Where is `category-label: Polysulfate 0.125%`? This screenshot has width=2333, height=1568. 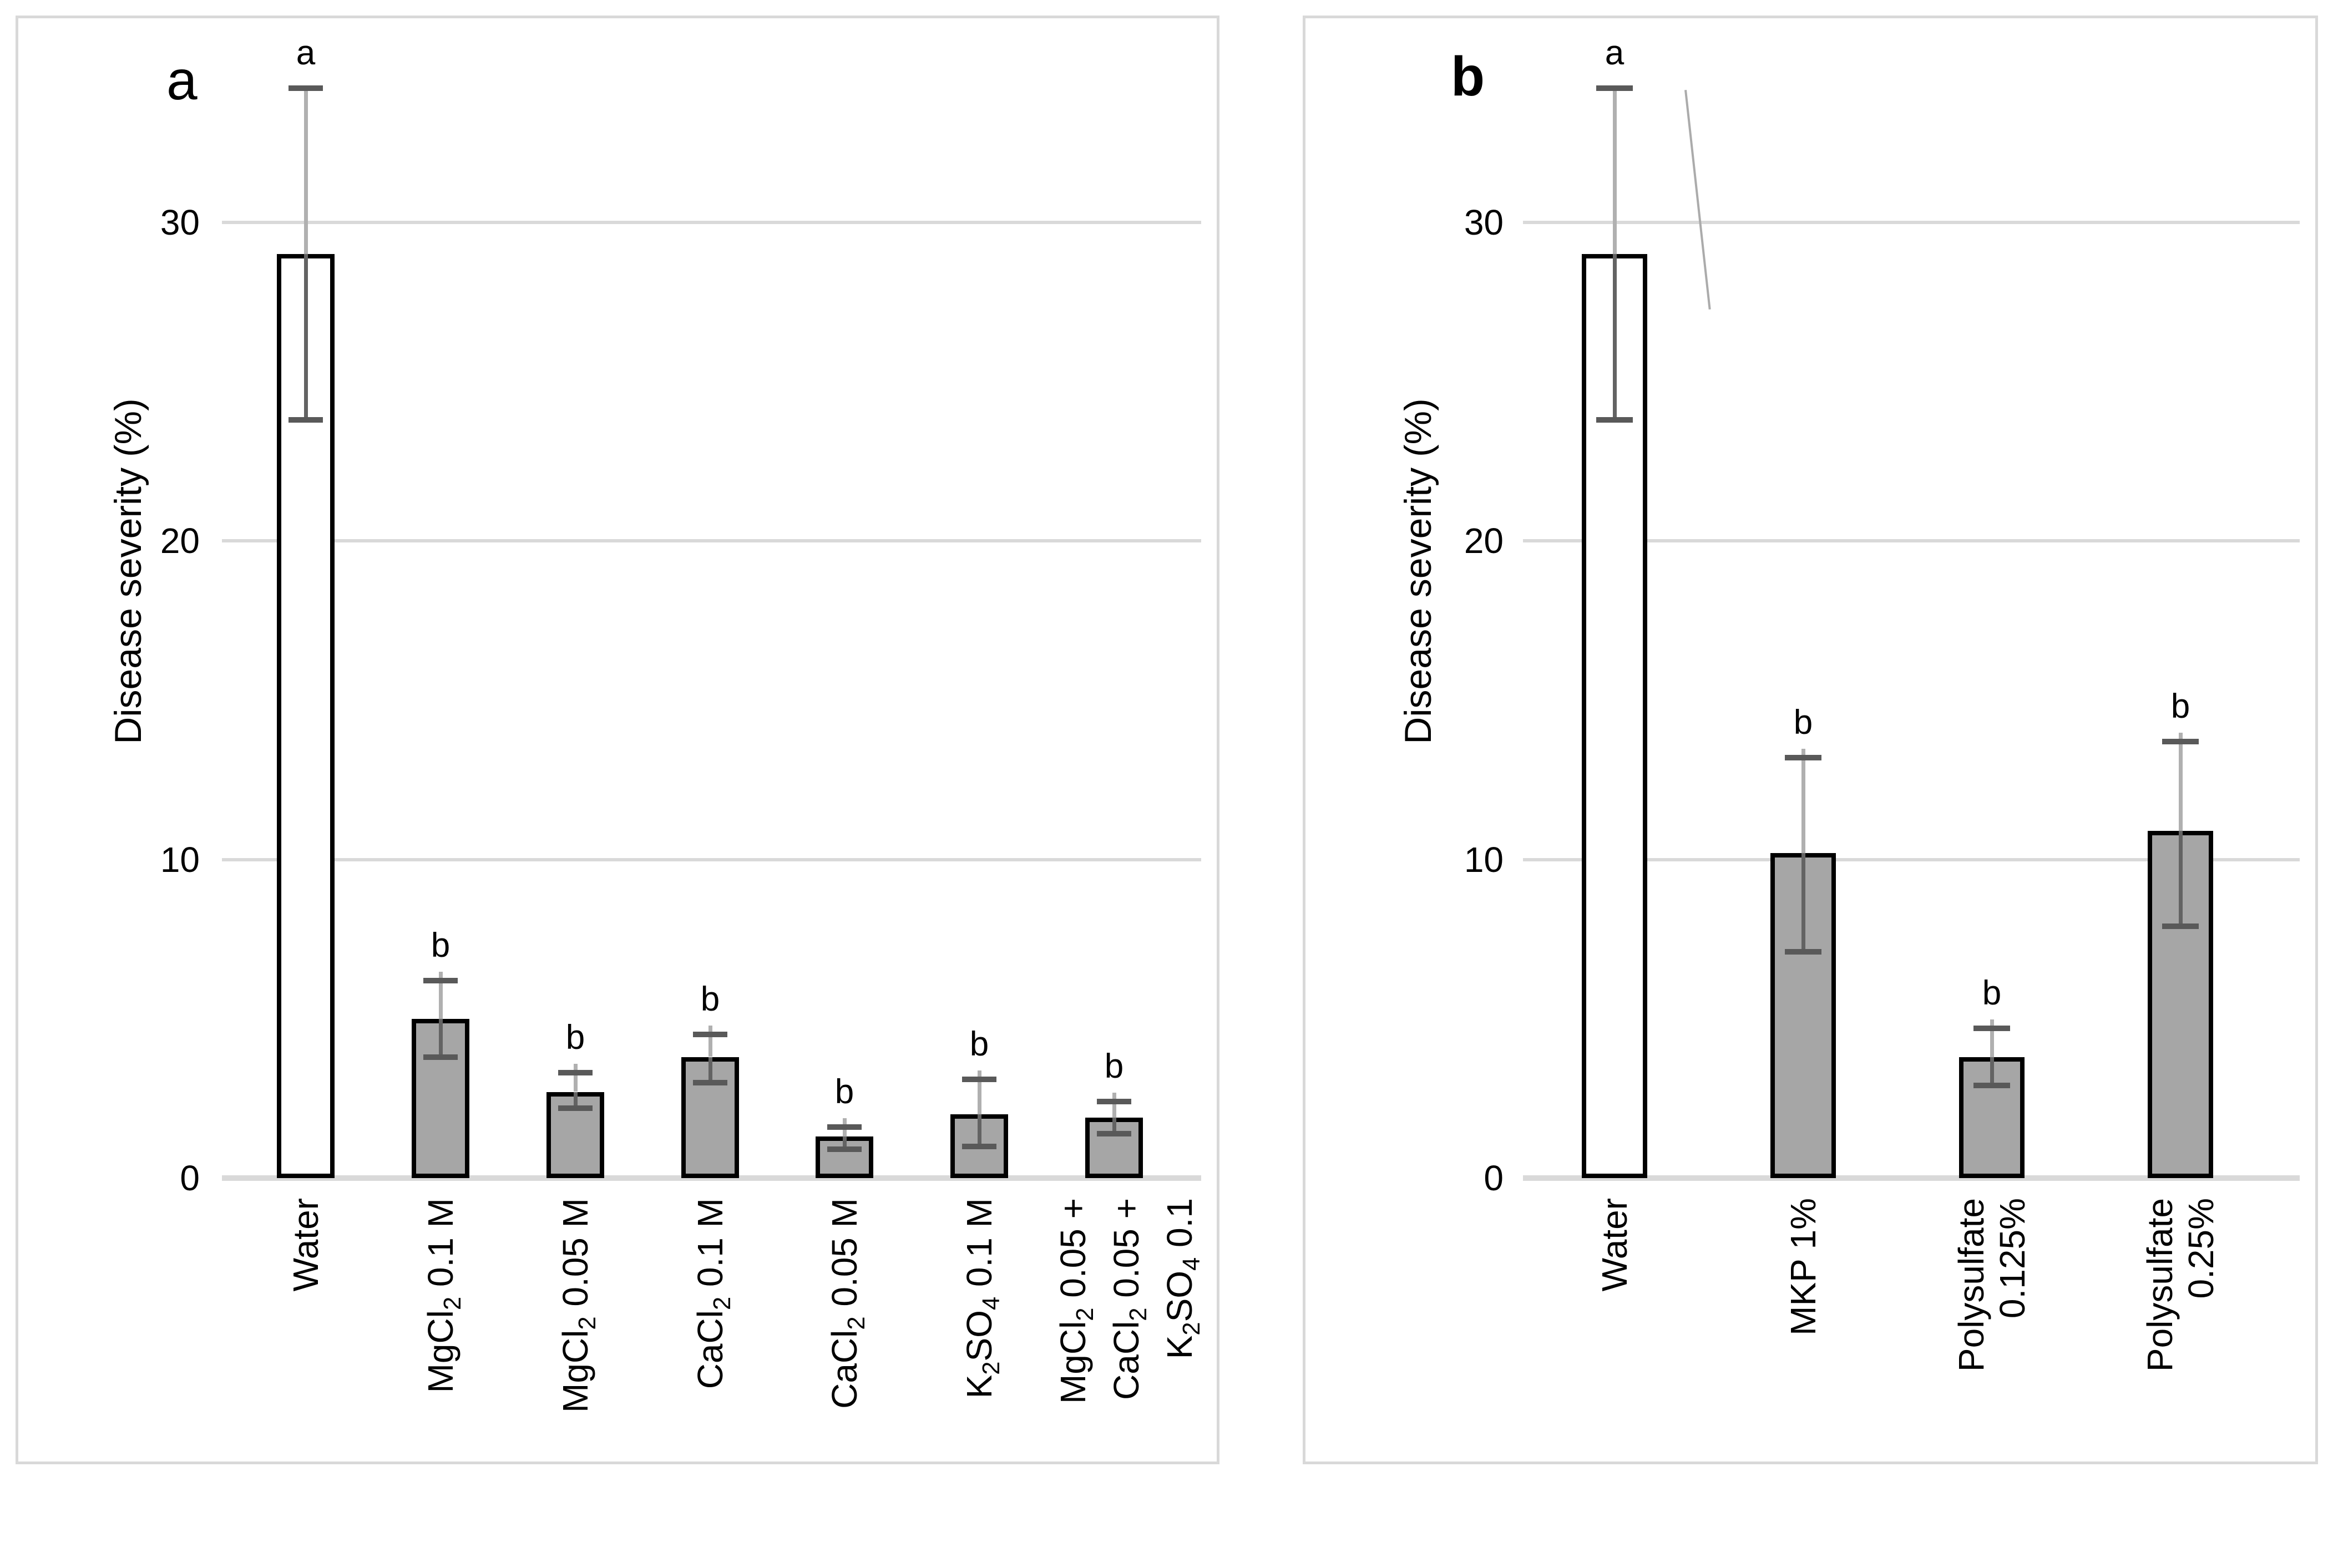
category-label: Polysulfate 0.125% is located at coordinates (1991, 1285).